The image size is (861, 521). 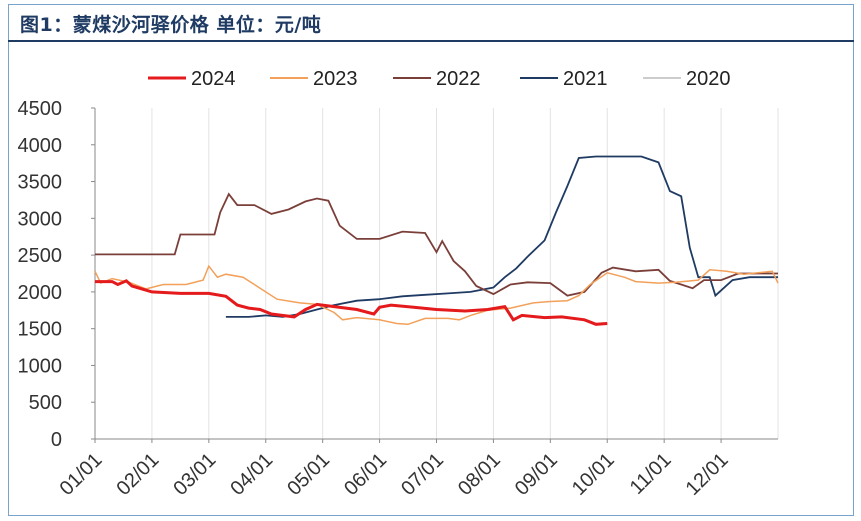 What do you see at coordinates (40, 146) in the screenshot?
I see `y-tick-label: 4000` at bounding box center [40, 146].